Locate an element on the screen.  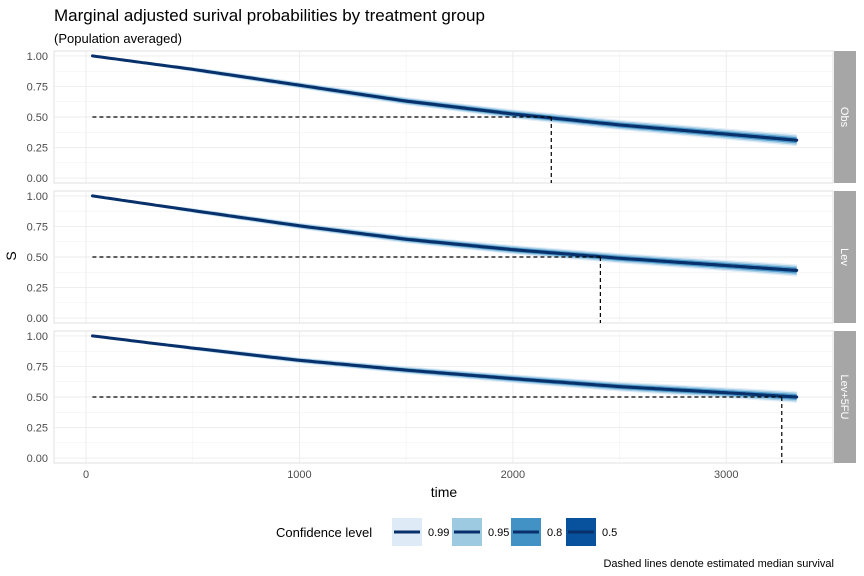
legend: Confidence level 0.99 0.95 0.8 0.5 is located at coordinates (446, 532).